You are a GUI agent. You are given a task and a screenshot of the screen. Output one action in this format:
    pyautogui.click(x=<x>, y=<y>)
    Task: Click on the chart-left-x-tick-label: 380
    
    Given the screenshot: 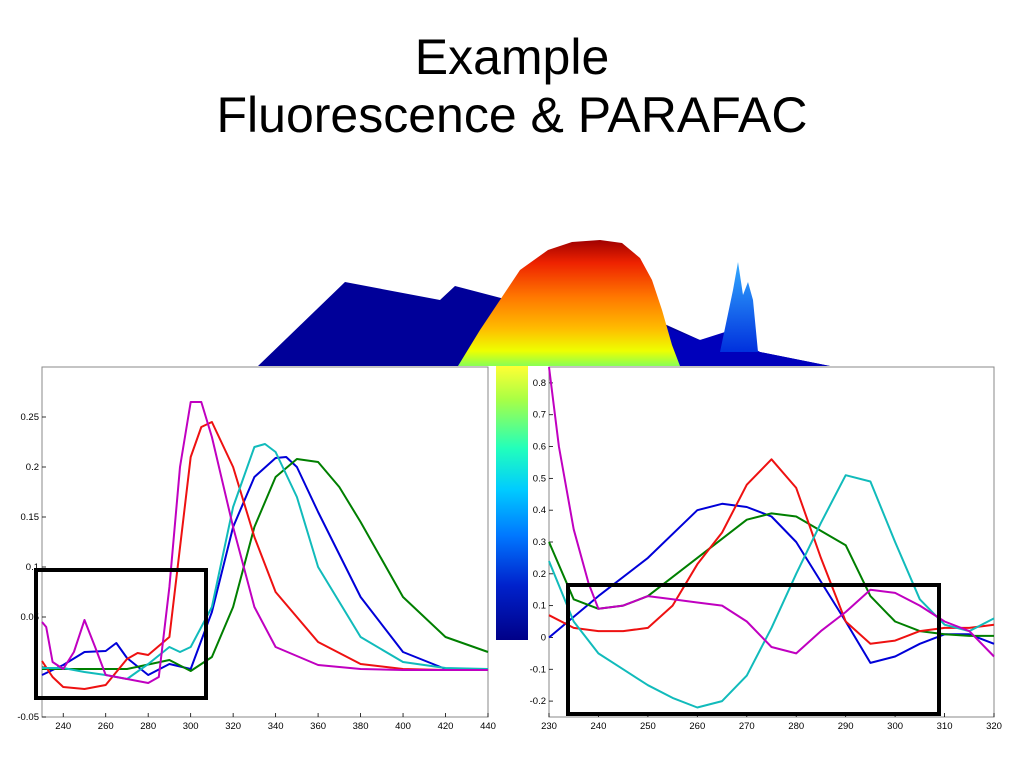 What is the action you would take?
    pyautogui.click(x=361, y=726)
    